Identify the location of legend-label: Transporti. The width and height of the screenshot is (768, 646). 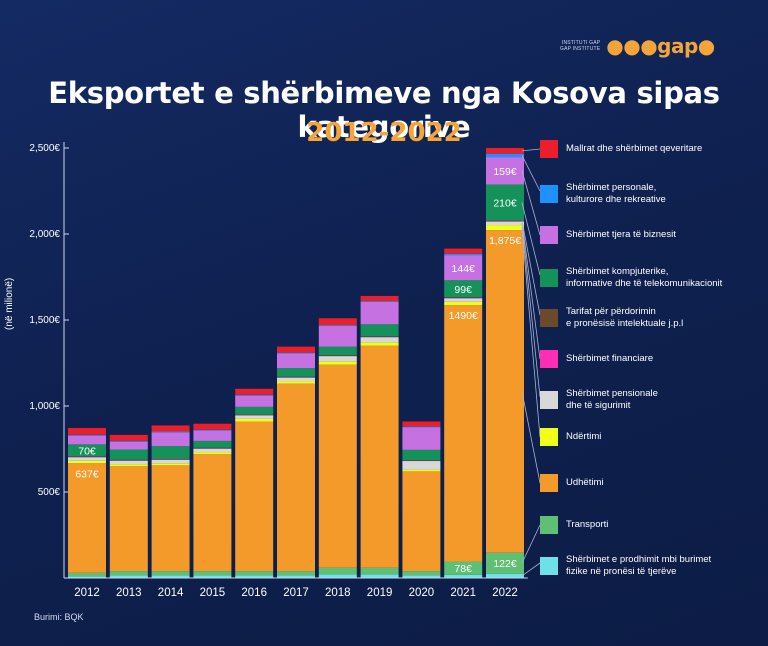
(587, 524).